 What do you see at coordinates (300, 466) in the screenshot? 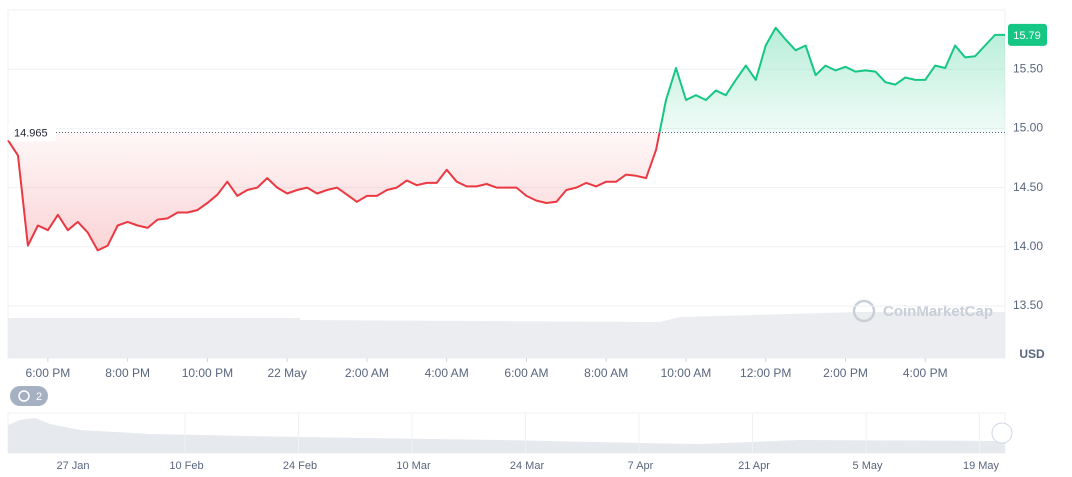
I see `navigator-label: 24 Feb` at bounding box center [300, 466].